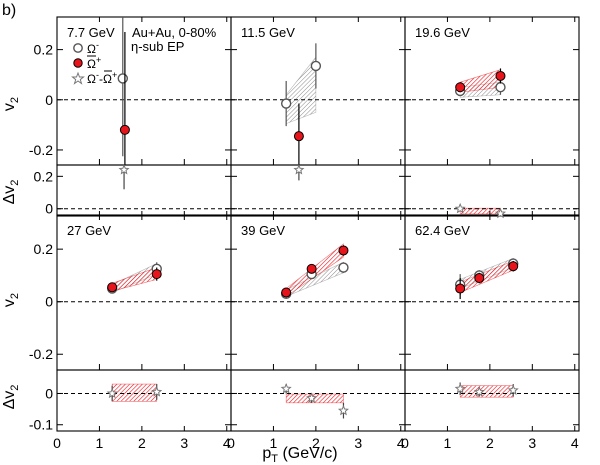  I want to click on legend-marker-difference, so click(78, 78).